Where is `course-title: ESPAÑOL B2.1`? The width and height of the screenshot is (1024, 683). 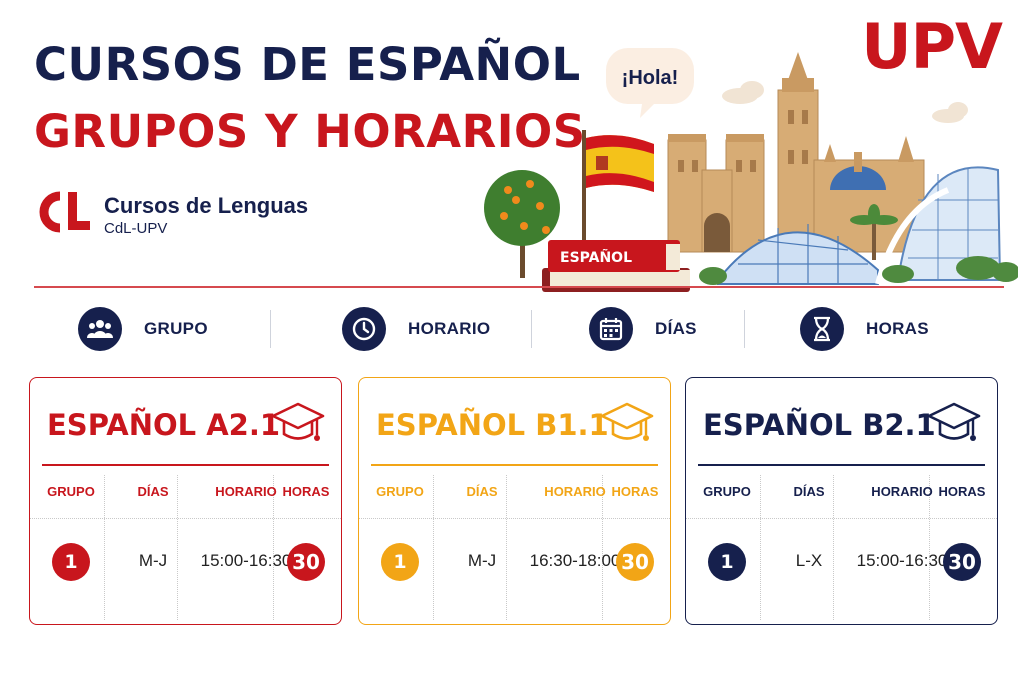
course-title: ESPAÑOL B2.1 is located at coordinates (819, 425).